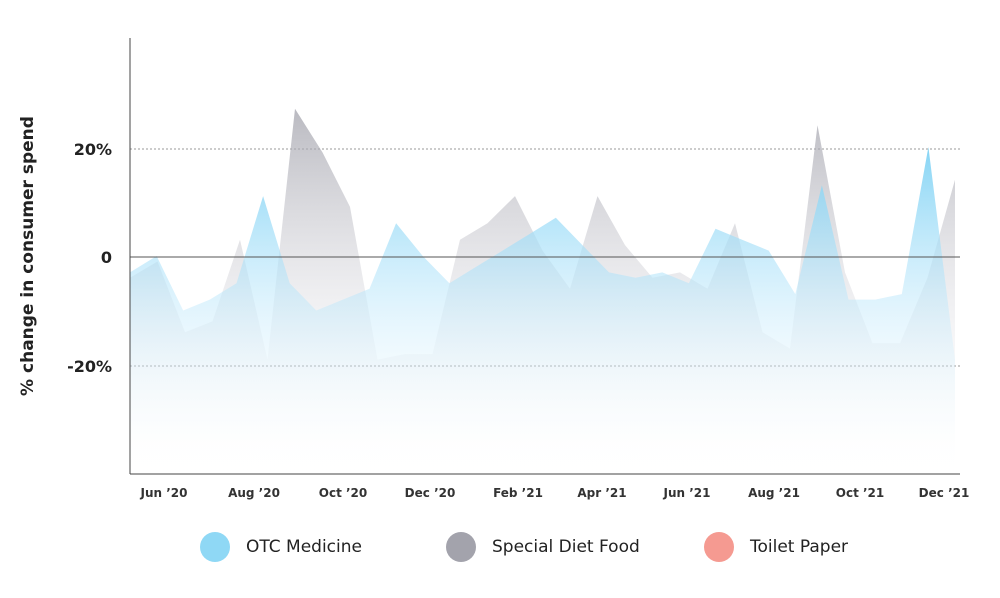  I want to click on legend-item-special-diet-food: Special Diet Food, so click(543, 547).